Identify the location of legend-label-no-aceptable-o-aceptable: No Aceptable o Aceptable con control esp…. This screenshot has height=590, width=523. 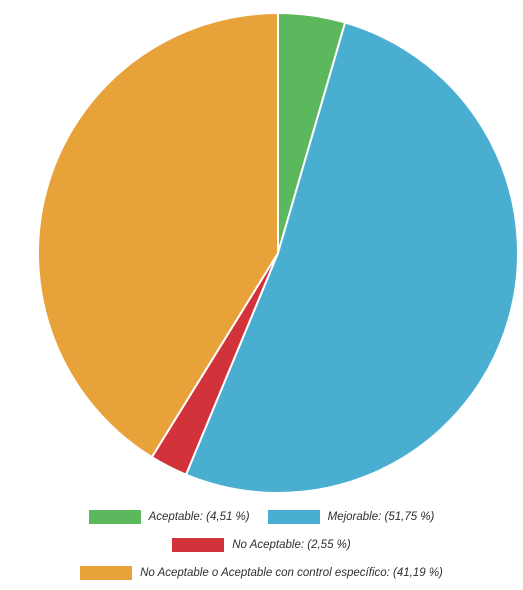
(291, 573).